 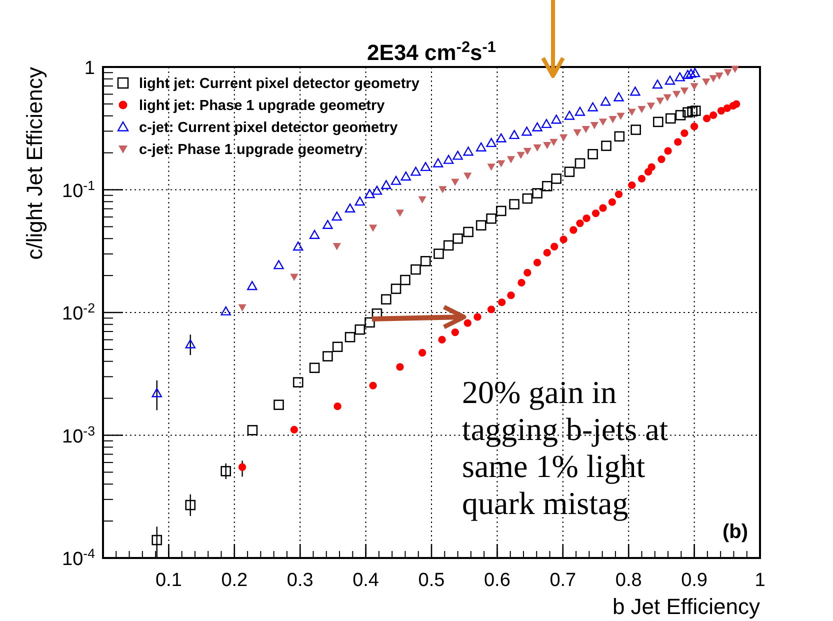 I want to click on chart-title: 2E34 cm$^{-2}$s$^{-1}$, so click(x=431, y=51).